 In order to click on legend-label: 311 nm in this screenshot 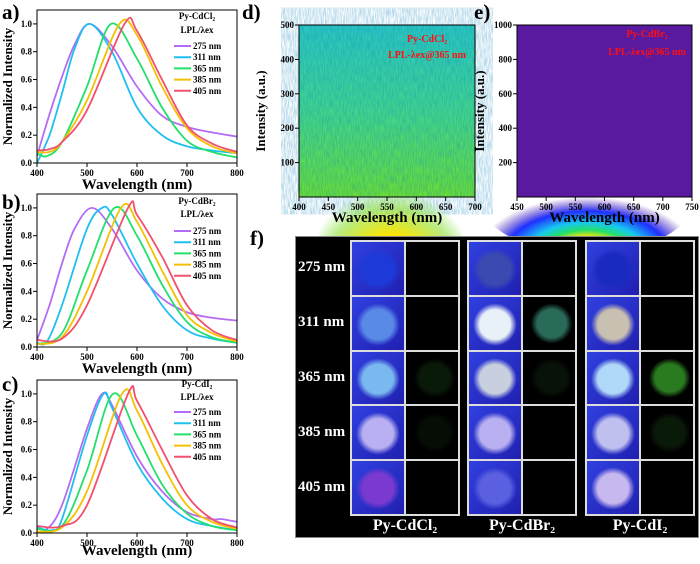, I will do `click(207, 57)`.